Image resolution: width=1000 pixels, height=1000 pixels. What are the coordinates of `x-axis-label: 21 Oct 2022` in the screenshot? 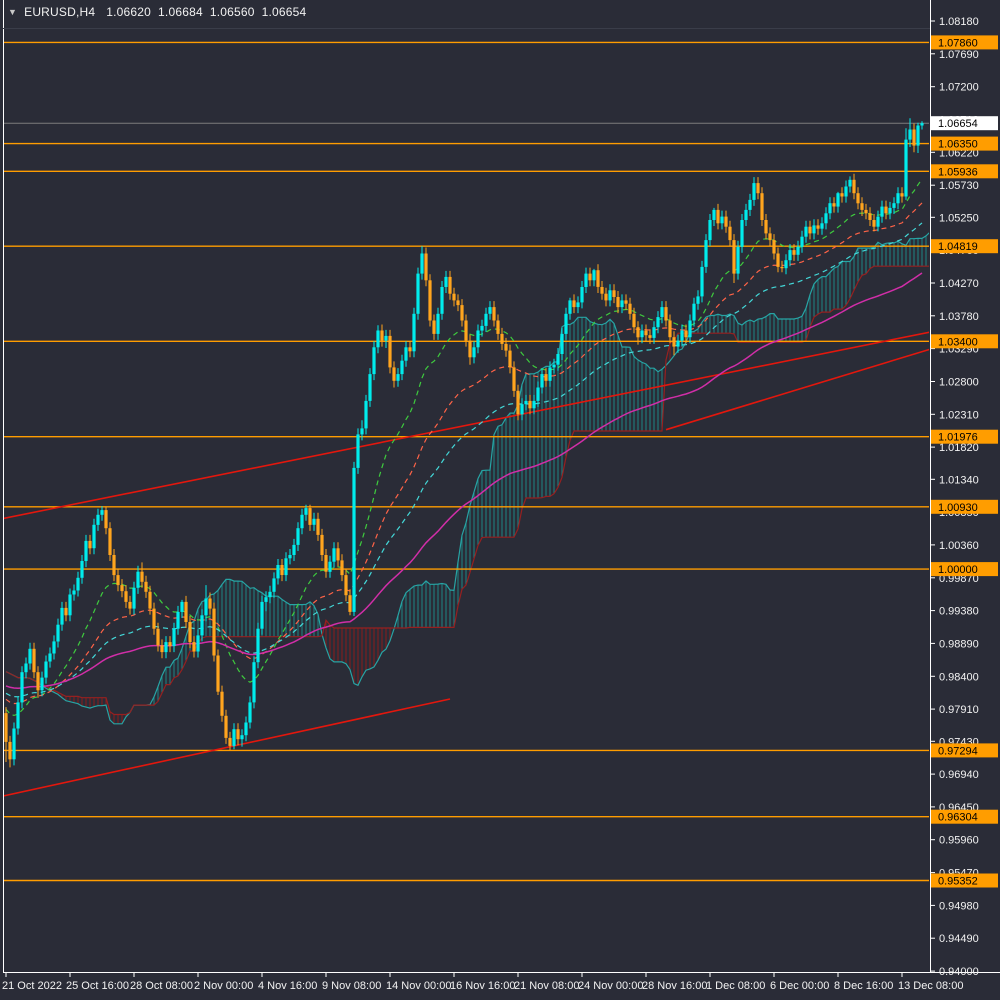 It's located at (32, 986).